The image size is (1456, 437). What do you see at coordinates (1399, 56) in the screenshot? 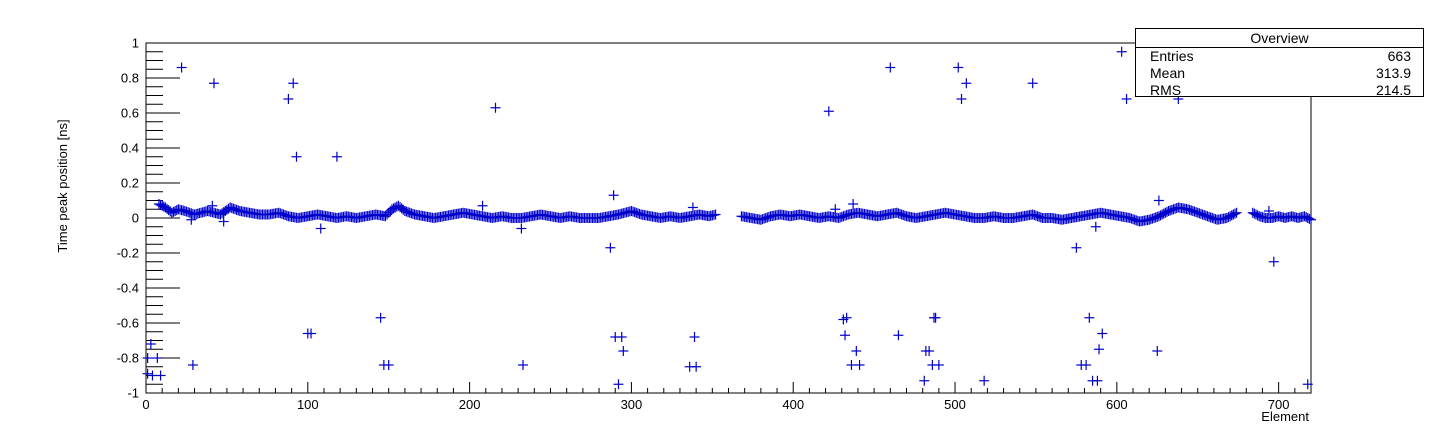
I see `stats-value: 663` at bounding box center [1399, 56].